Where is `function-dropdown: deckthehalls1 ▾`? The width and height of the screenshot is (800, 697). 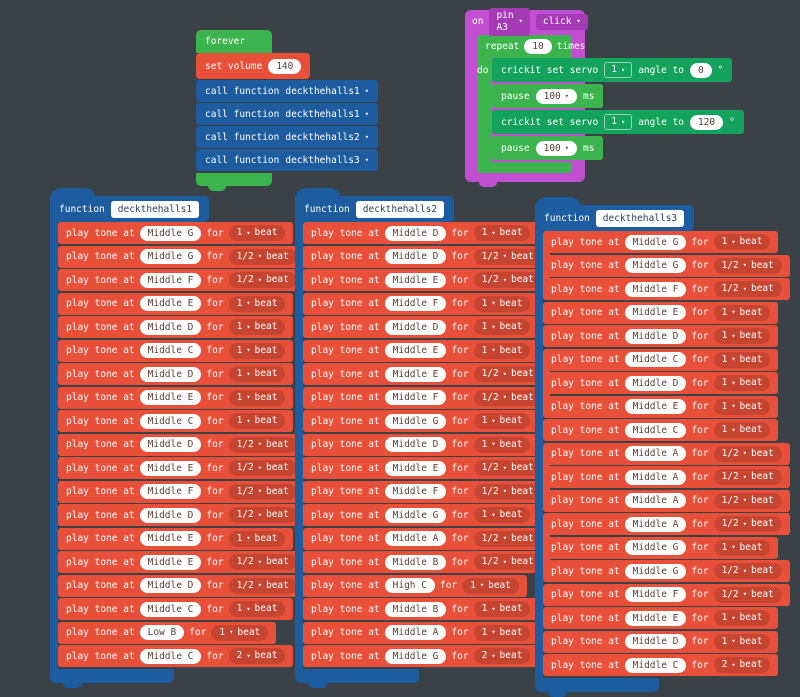
function-dropdown: deckthehalls1 ▾ is located at coordinates (327, 114).